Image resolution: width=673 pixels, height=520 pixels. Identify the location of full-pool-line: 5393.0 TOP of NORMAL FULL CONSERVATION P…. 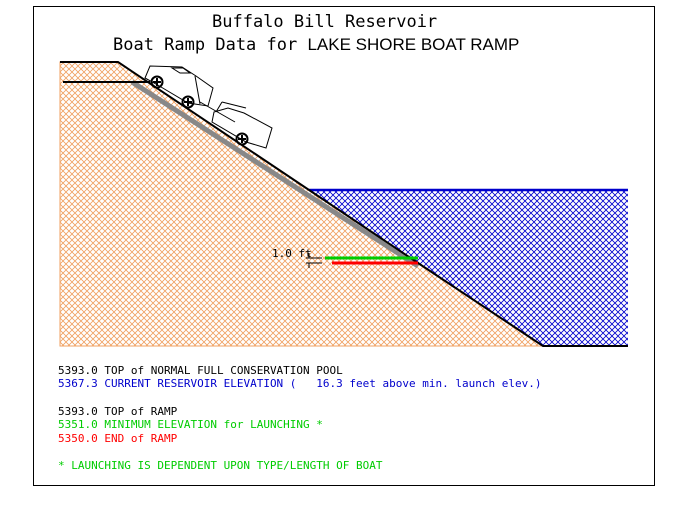
(200, 370).